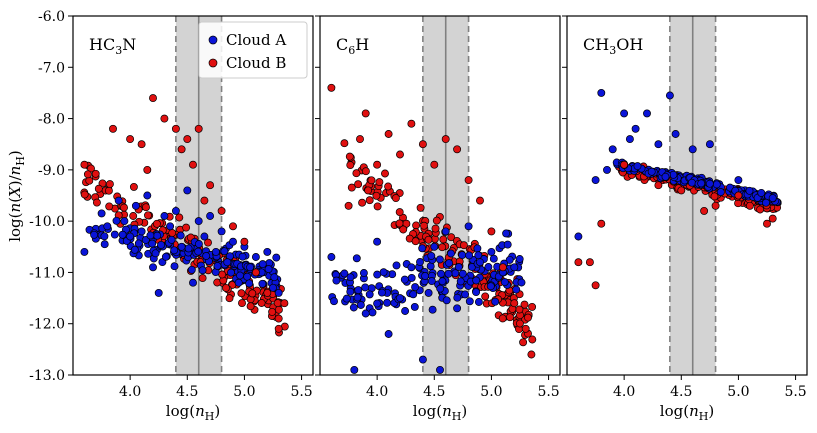 Image resolution: width=817 pixels, height=433 pixels. What do you see at coordinates (130, 392) in the screenshot?
I see `x-tick-label: 4.0` at bounding box center [130, 392].